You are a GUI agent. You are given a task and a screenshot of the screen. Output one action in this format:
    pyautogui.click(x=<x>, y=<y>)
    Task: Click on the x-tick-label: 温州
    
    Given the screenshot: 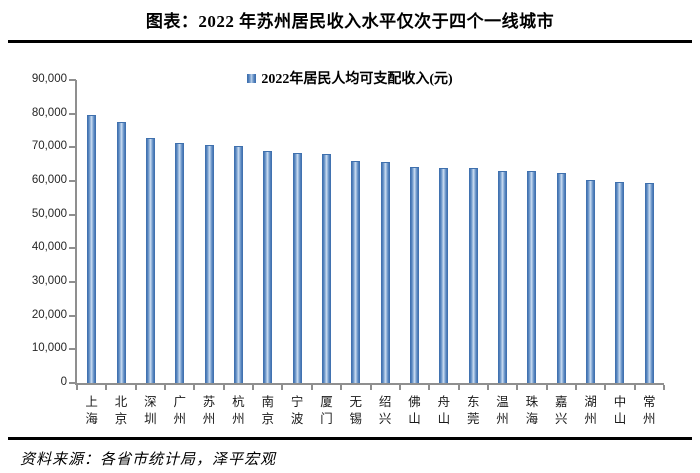 What is the action you would take?
    pyautogui.click(x=503, y=411)
    